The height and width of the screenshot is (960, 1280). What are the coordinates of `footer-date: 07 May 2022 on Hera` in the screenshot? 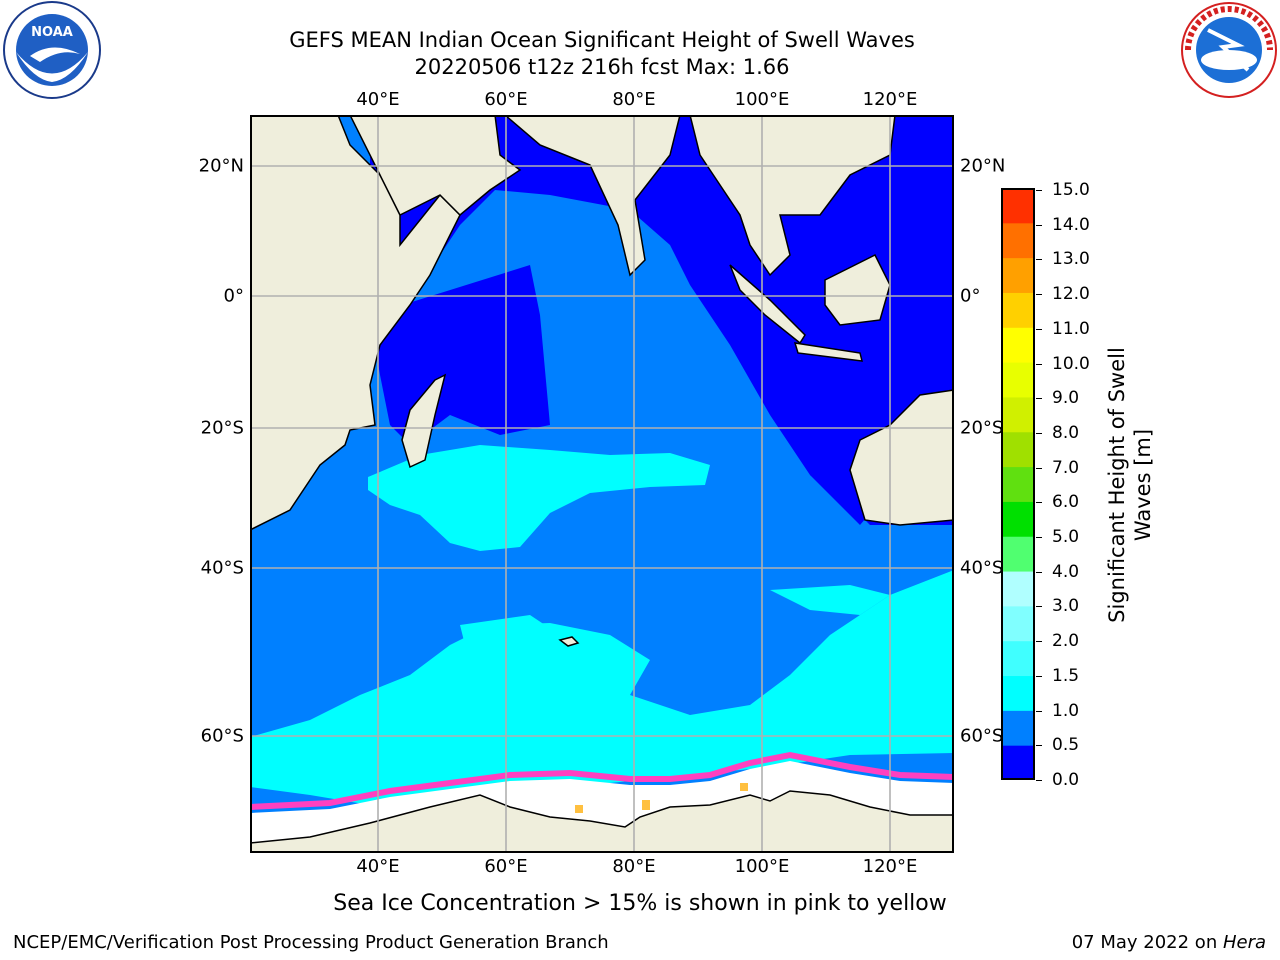 It's located at (1169, 942).